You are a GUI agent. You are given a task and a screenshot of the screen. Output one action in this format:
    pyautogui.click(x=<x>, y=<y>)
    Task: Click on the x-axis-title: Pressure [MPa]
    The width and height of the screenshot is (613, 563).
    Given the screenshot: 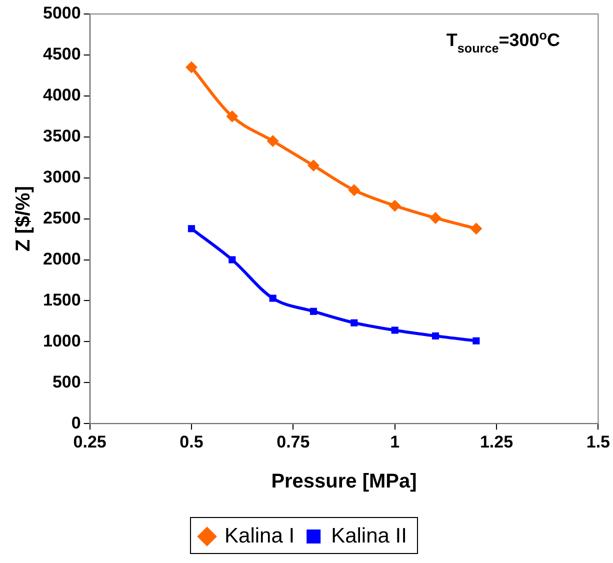 What is the action you would take?
    pyautogui.click(x=344, y=481)
    